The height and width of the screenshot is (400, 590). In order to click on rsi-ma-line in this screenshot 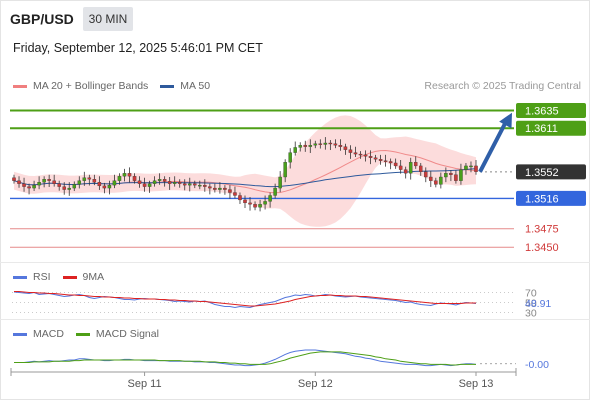, I will do `click(245, 299)`.